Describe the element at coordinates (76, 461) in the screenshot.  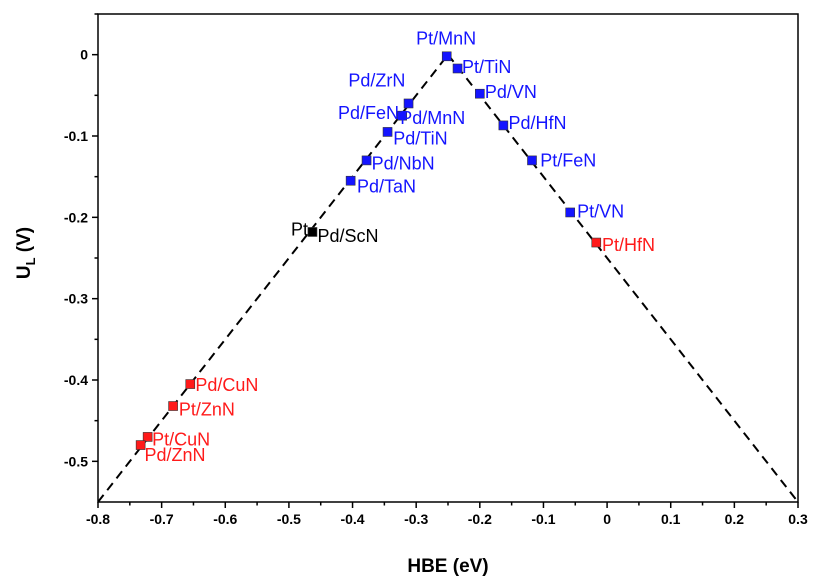
I see `y-tick-label: -0.5` at that location.